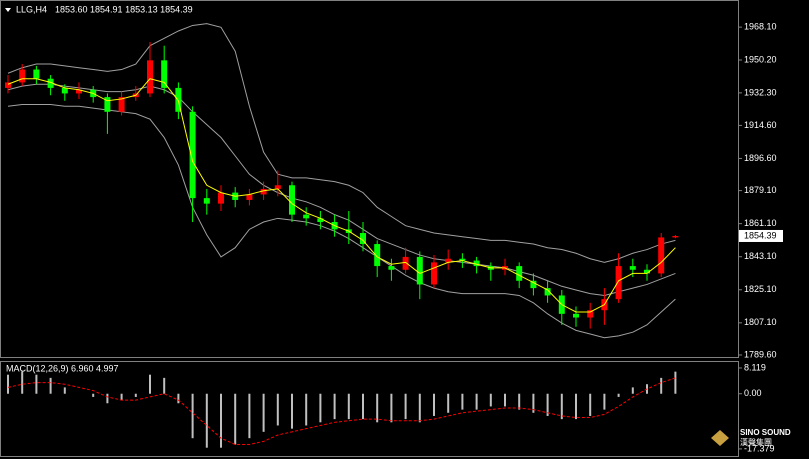  What do you see at coordinates (760, 354) in the screenshot?
I see `y-tick-label: 1789.60` at bounding box center [760, 354].